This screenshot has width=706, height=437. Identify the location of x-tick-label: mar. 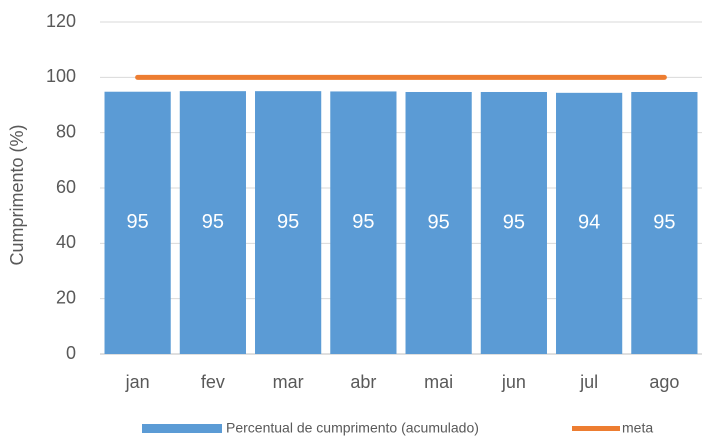
(288, 382).